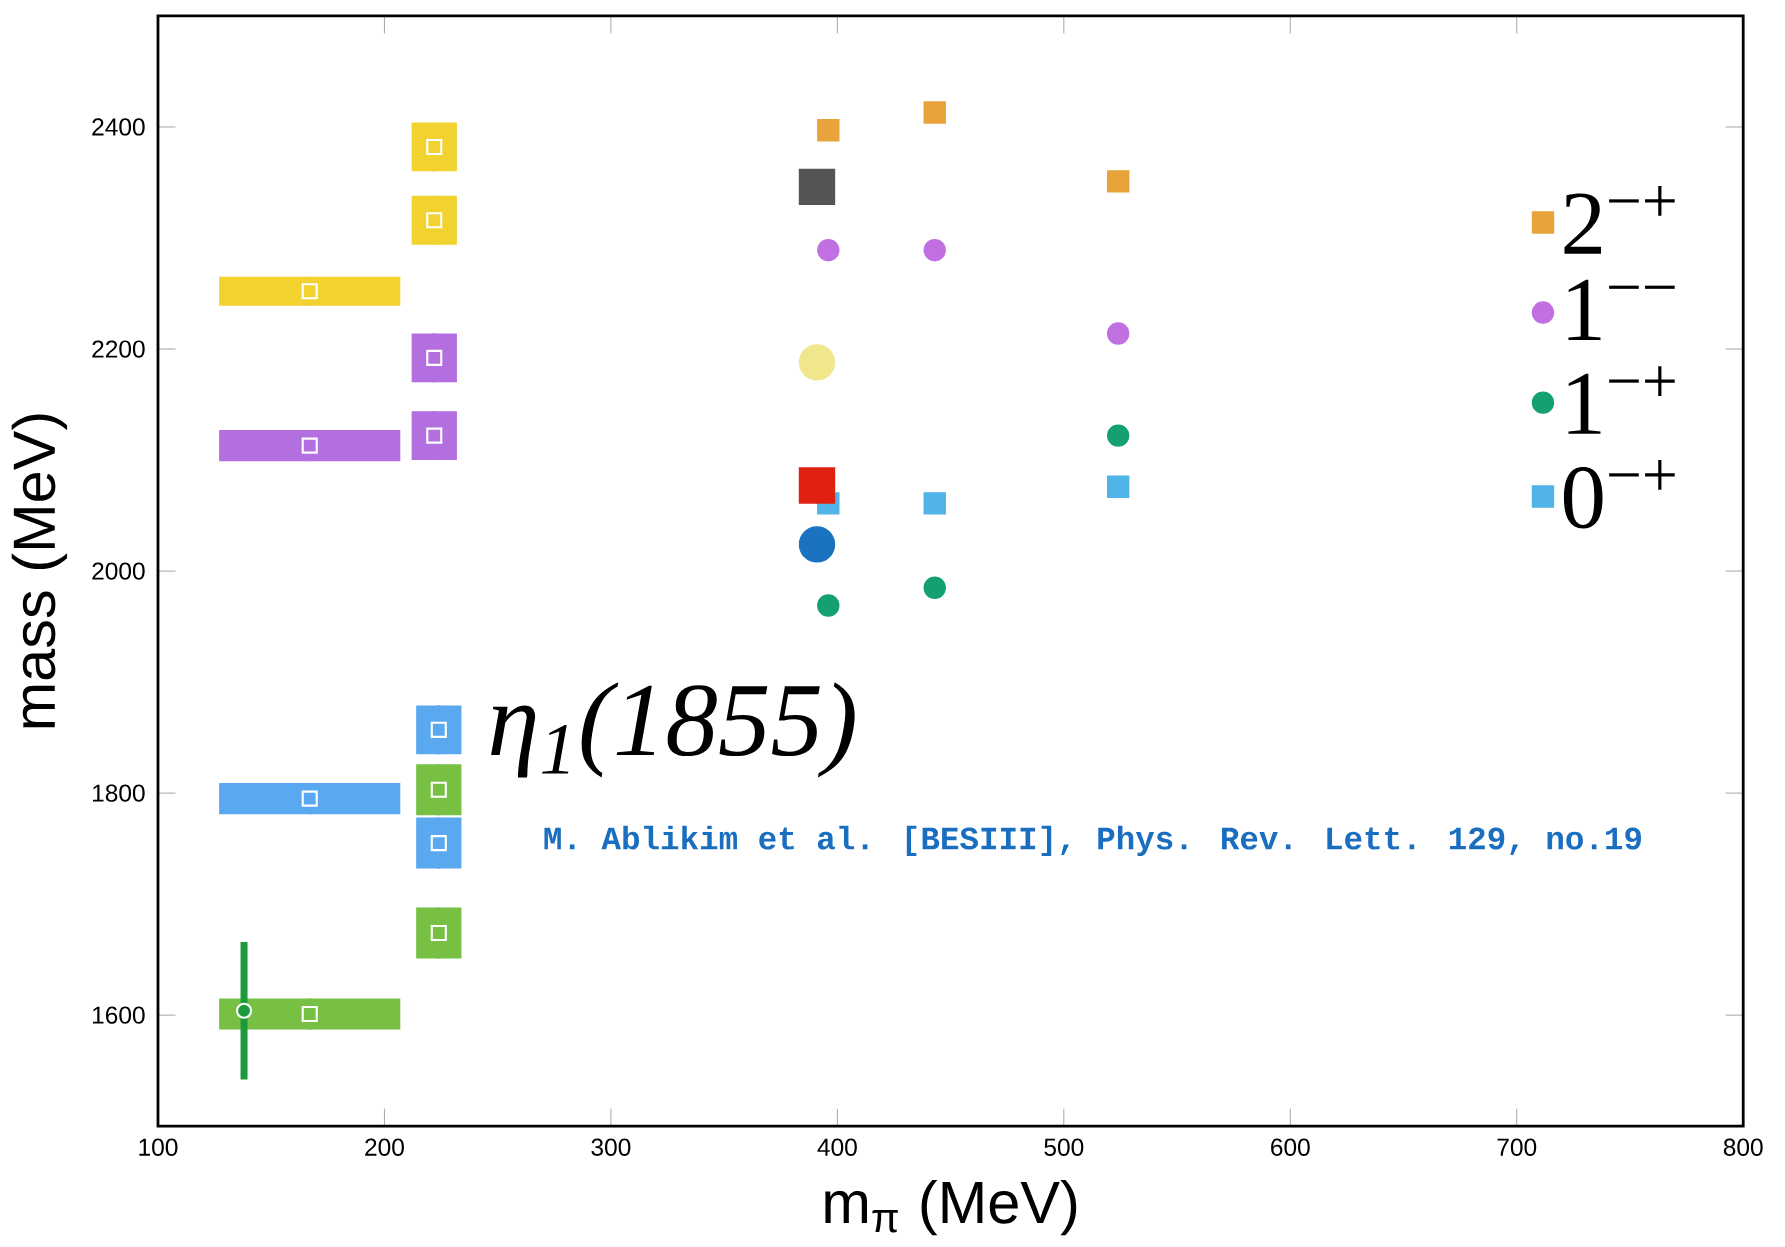  Describe the element at coordinates (384, 1147) in the screenshot. I see `x-tick-label: 200` at that location.